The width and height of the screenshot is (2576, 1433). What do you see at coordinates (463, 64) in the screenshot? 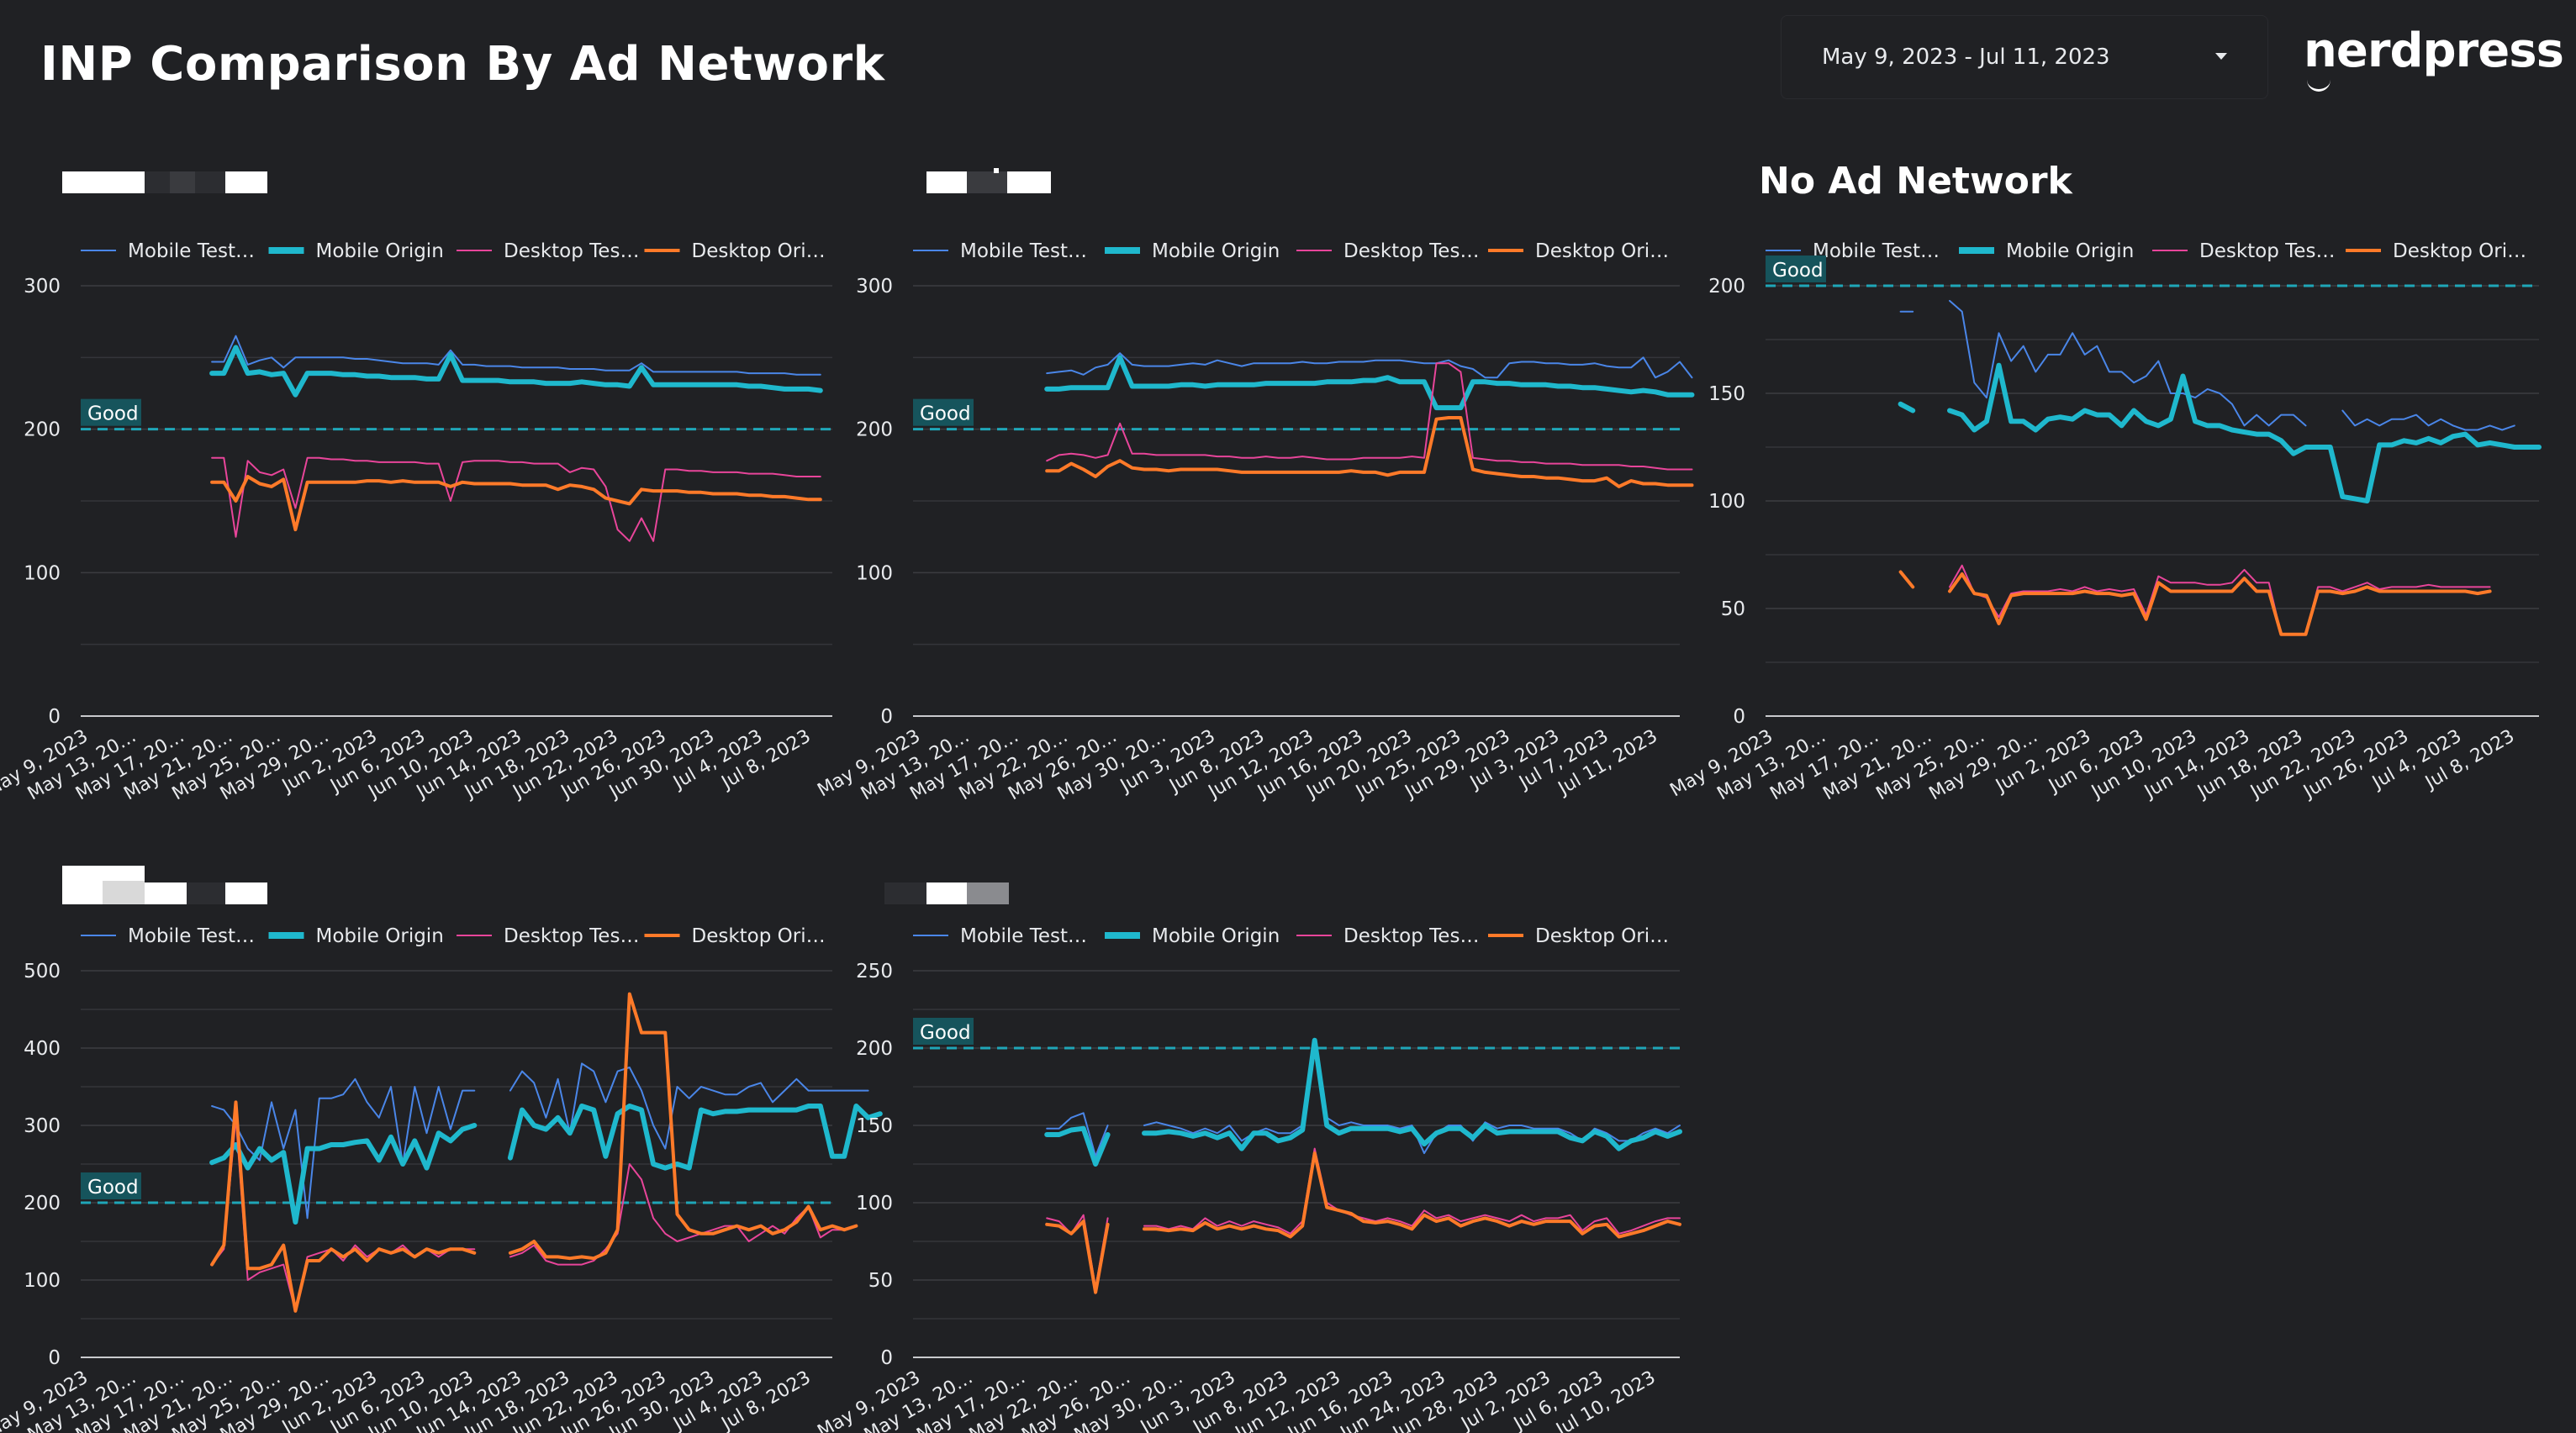
I see `page-title: INP Comparison By Ad Network` at bounding box center [463, 64].